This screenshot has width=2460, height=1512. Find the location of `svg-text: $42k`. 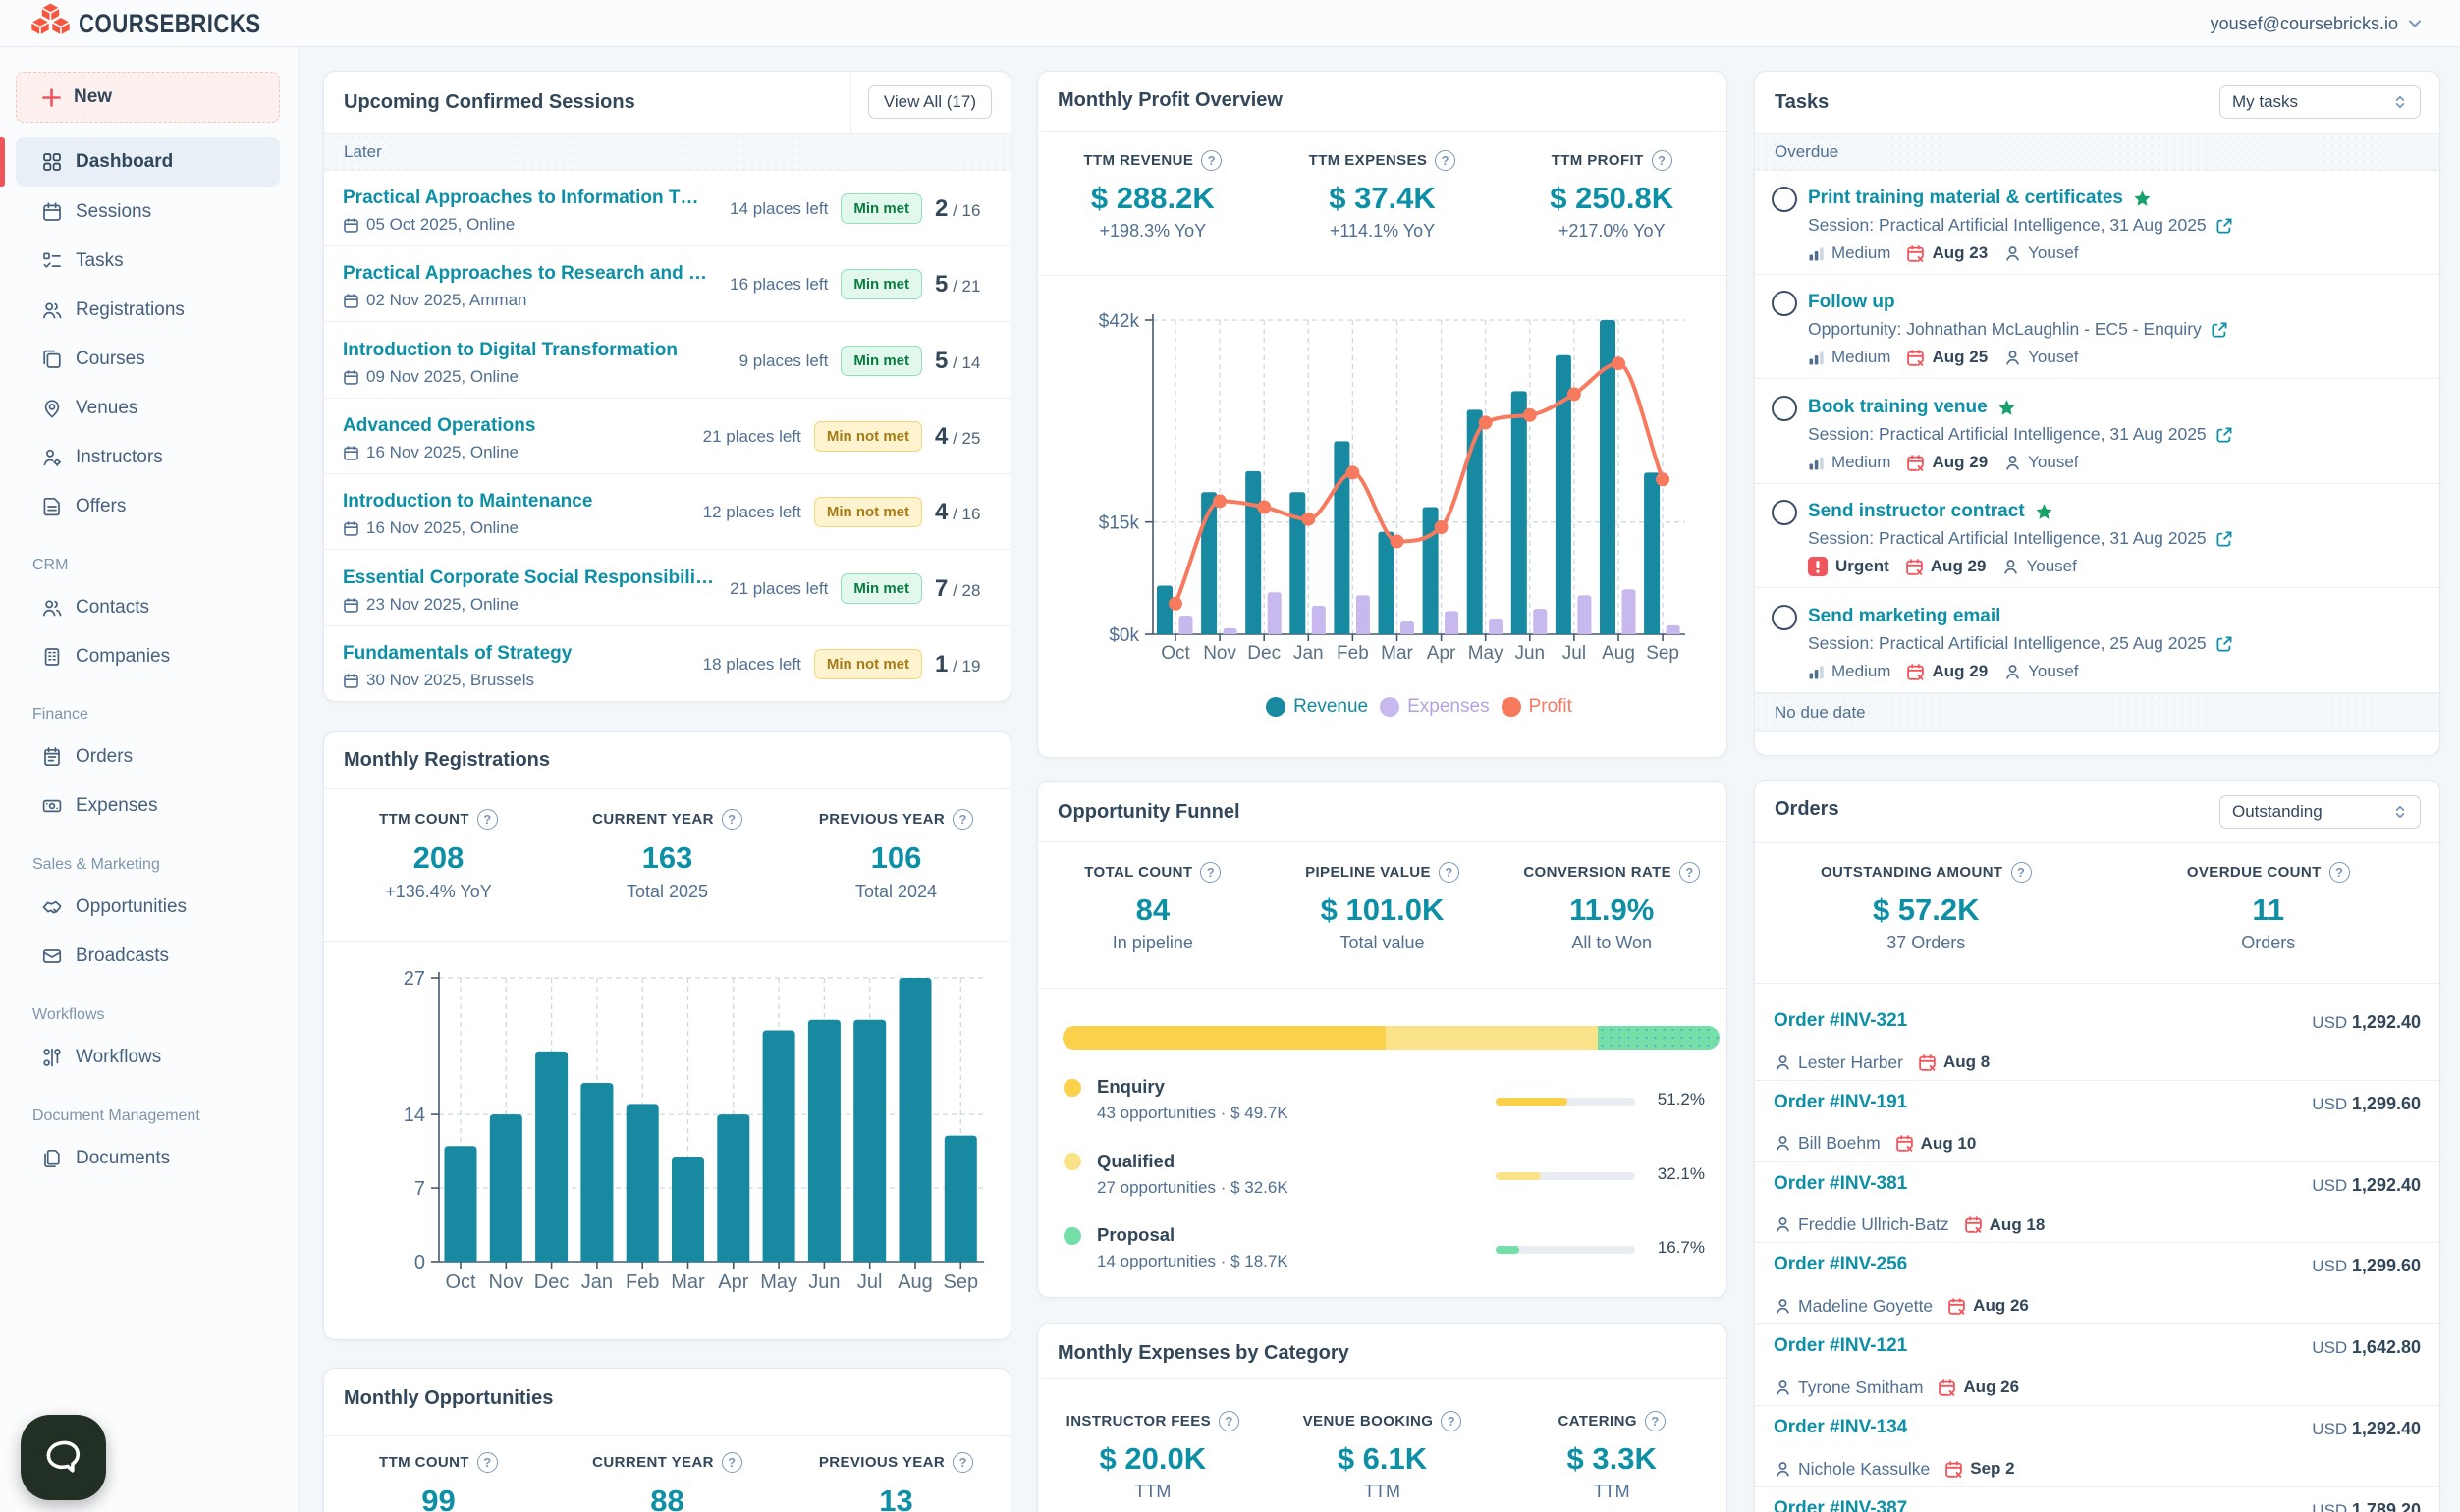

svg-text: $42k is located at coordinates (1119, 322).